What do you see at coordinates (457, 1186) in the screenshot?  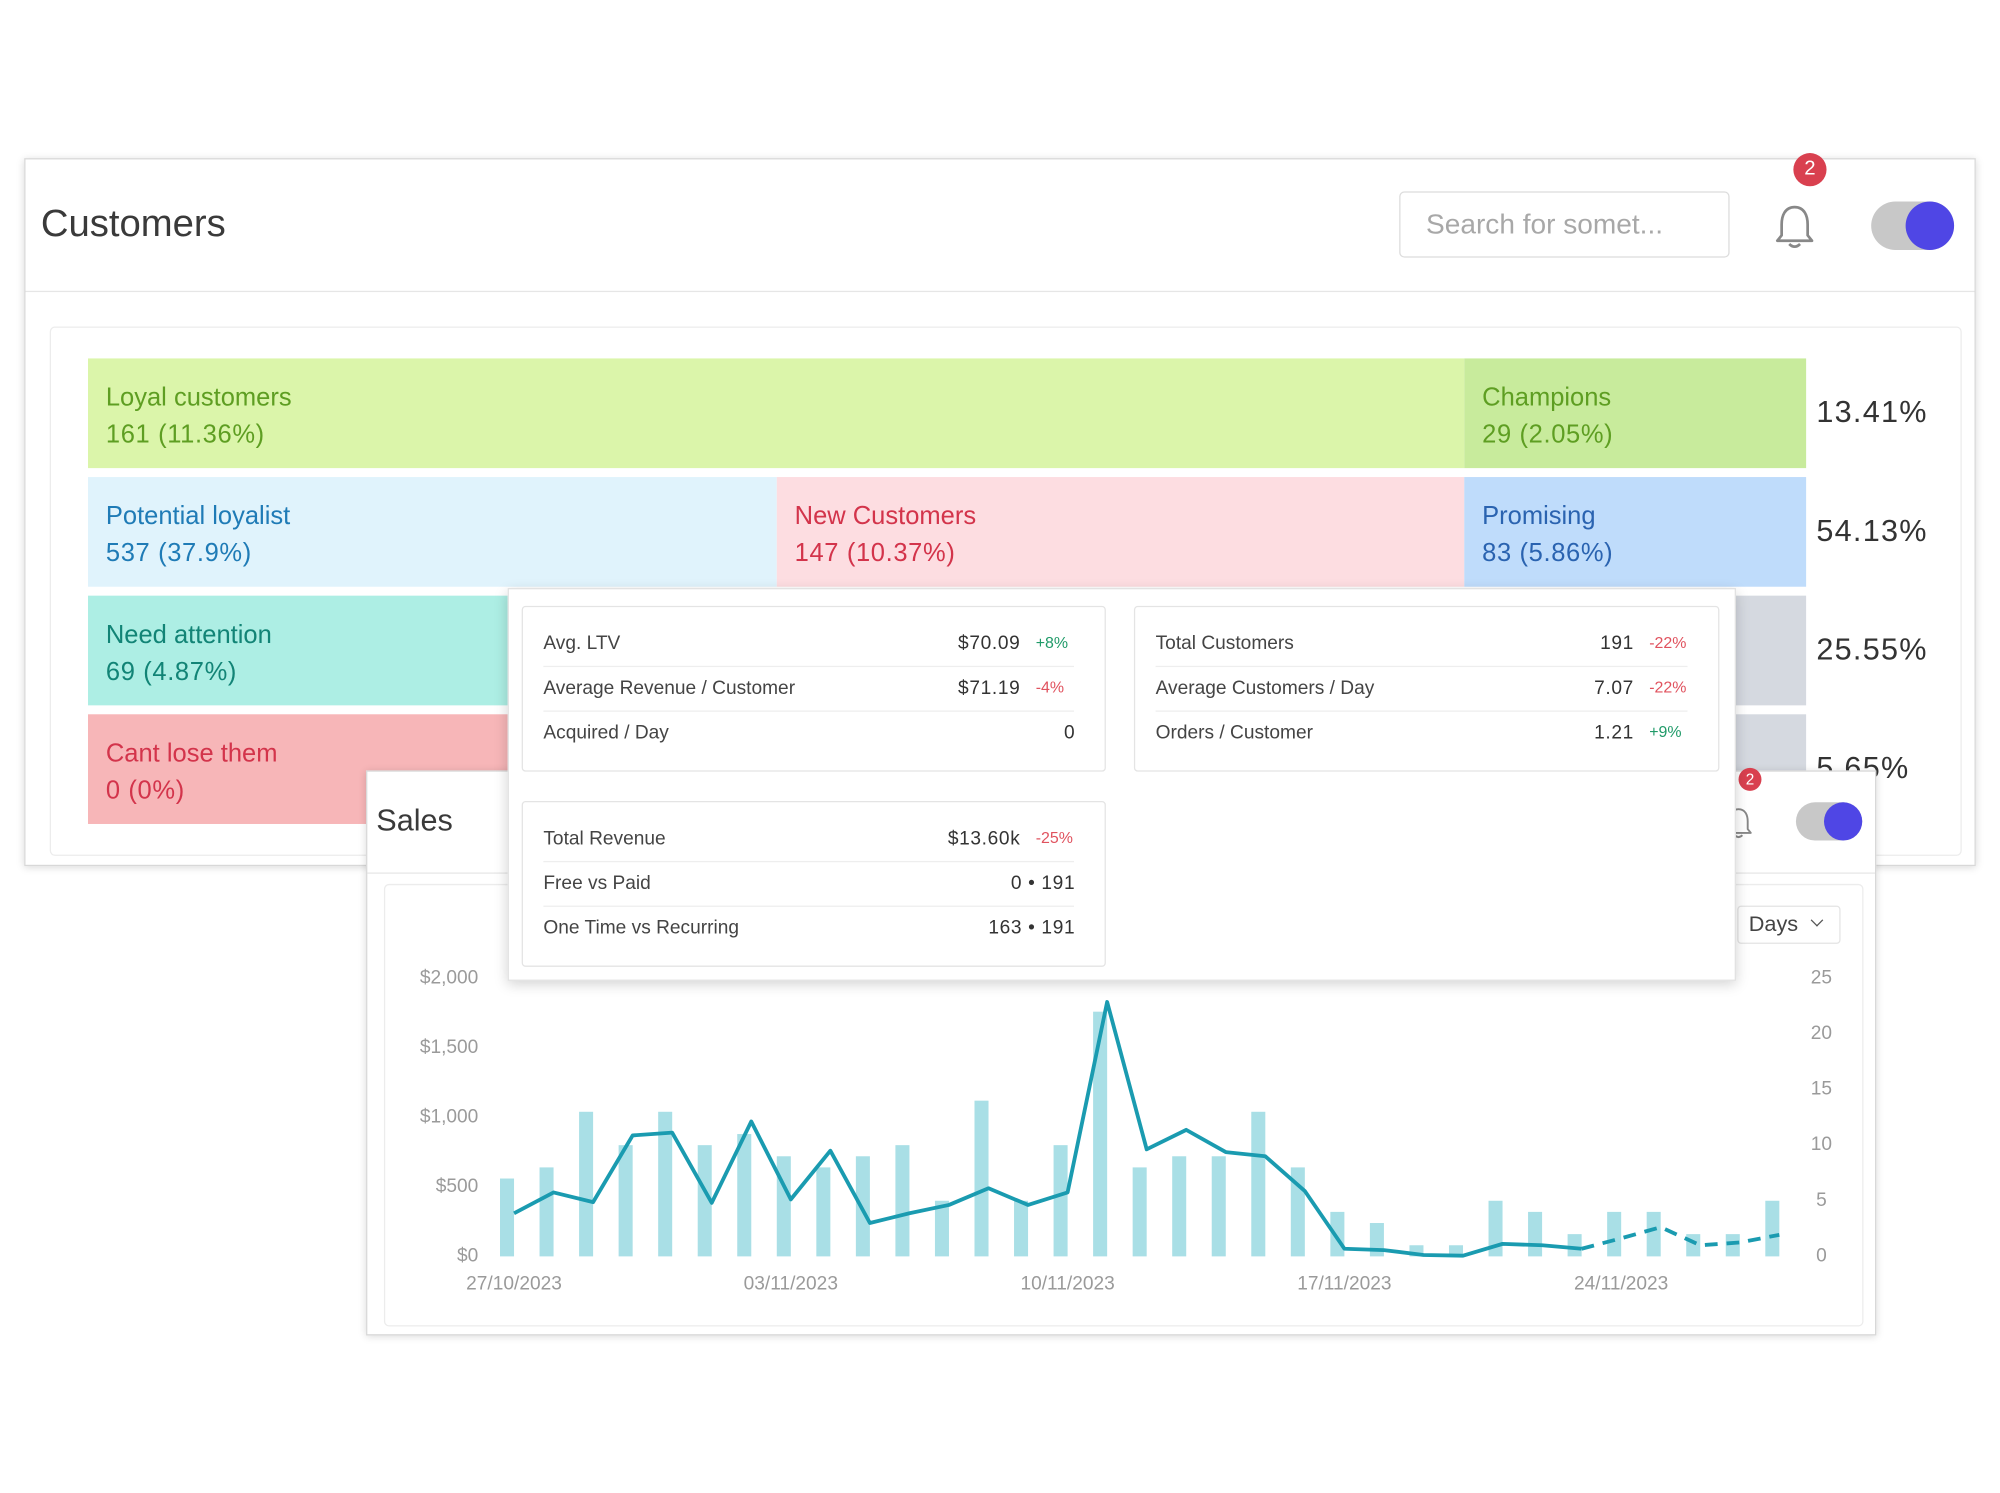 I see `y-tick-label: $500` at bounding box center [457, 1186].